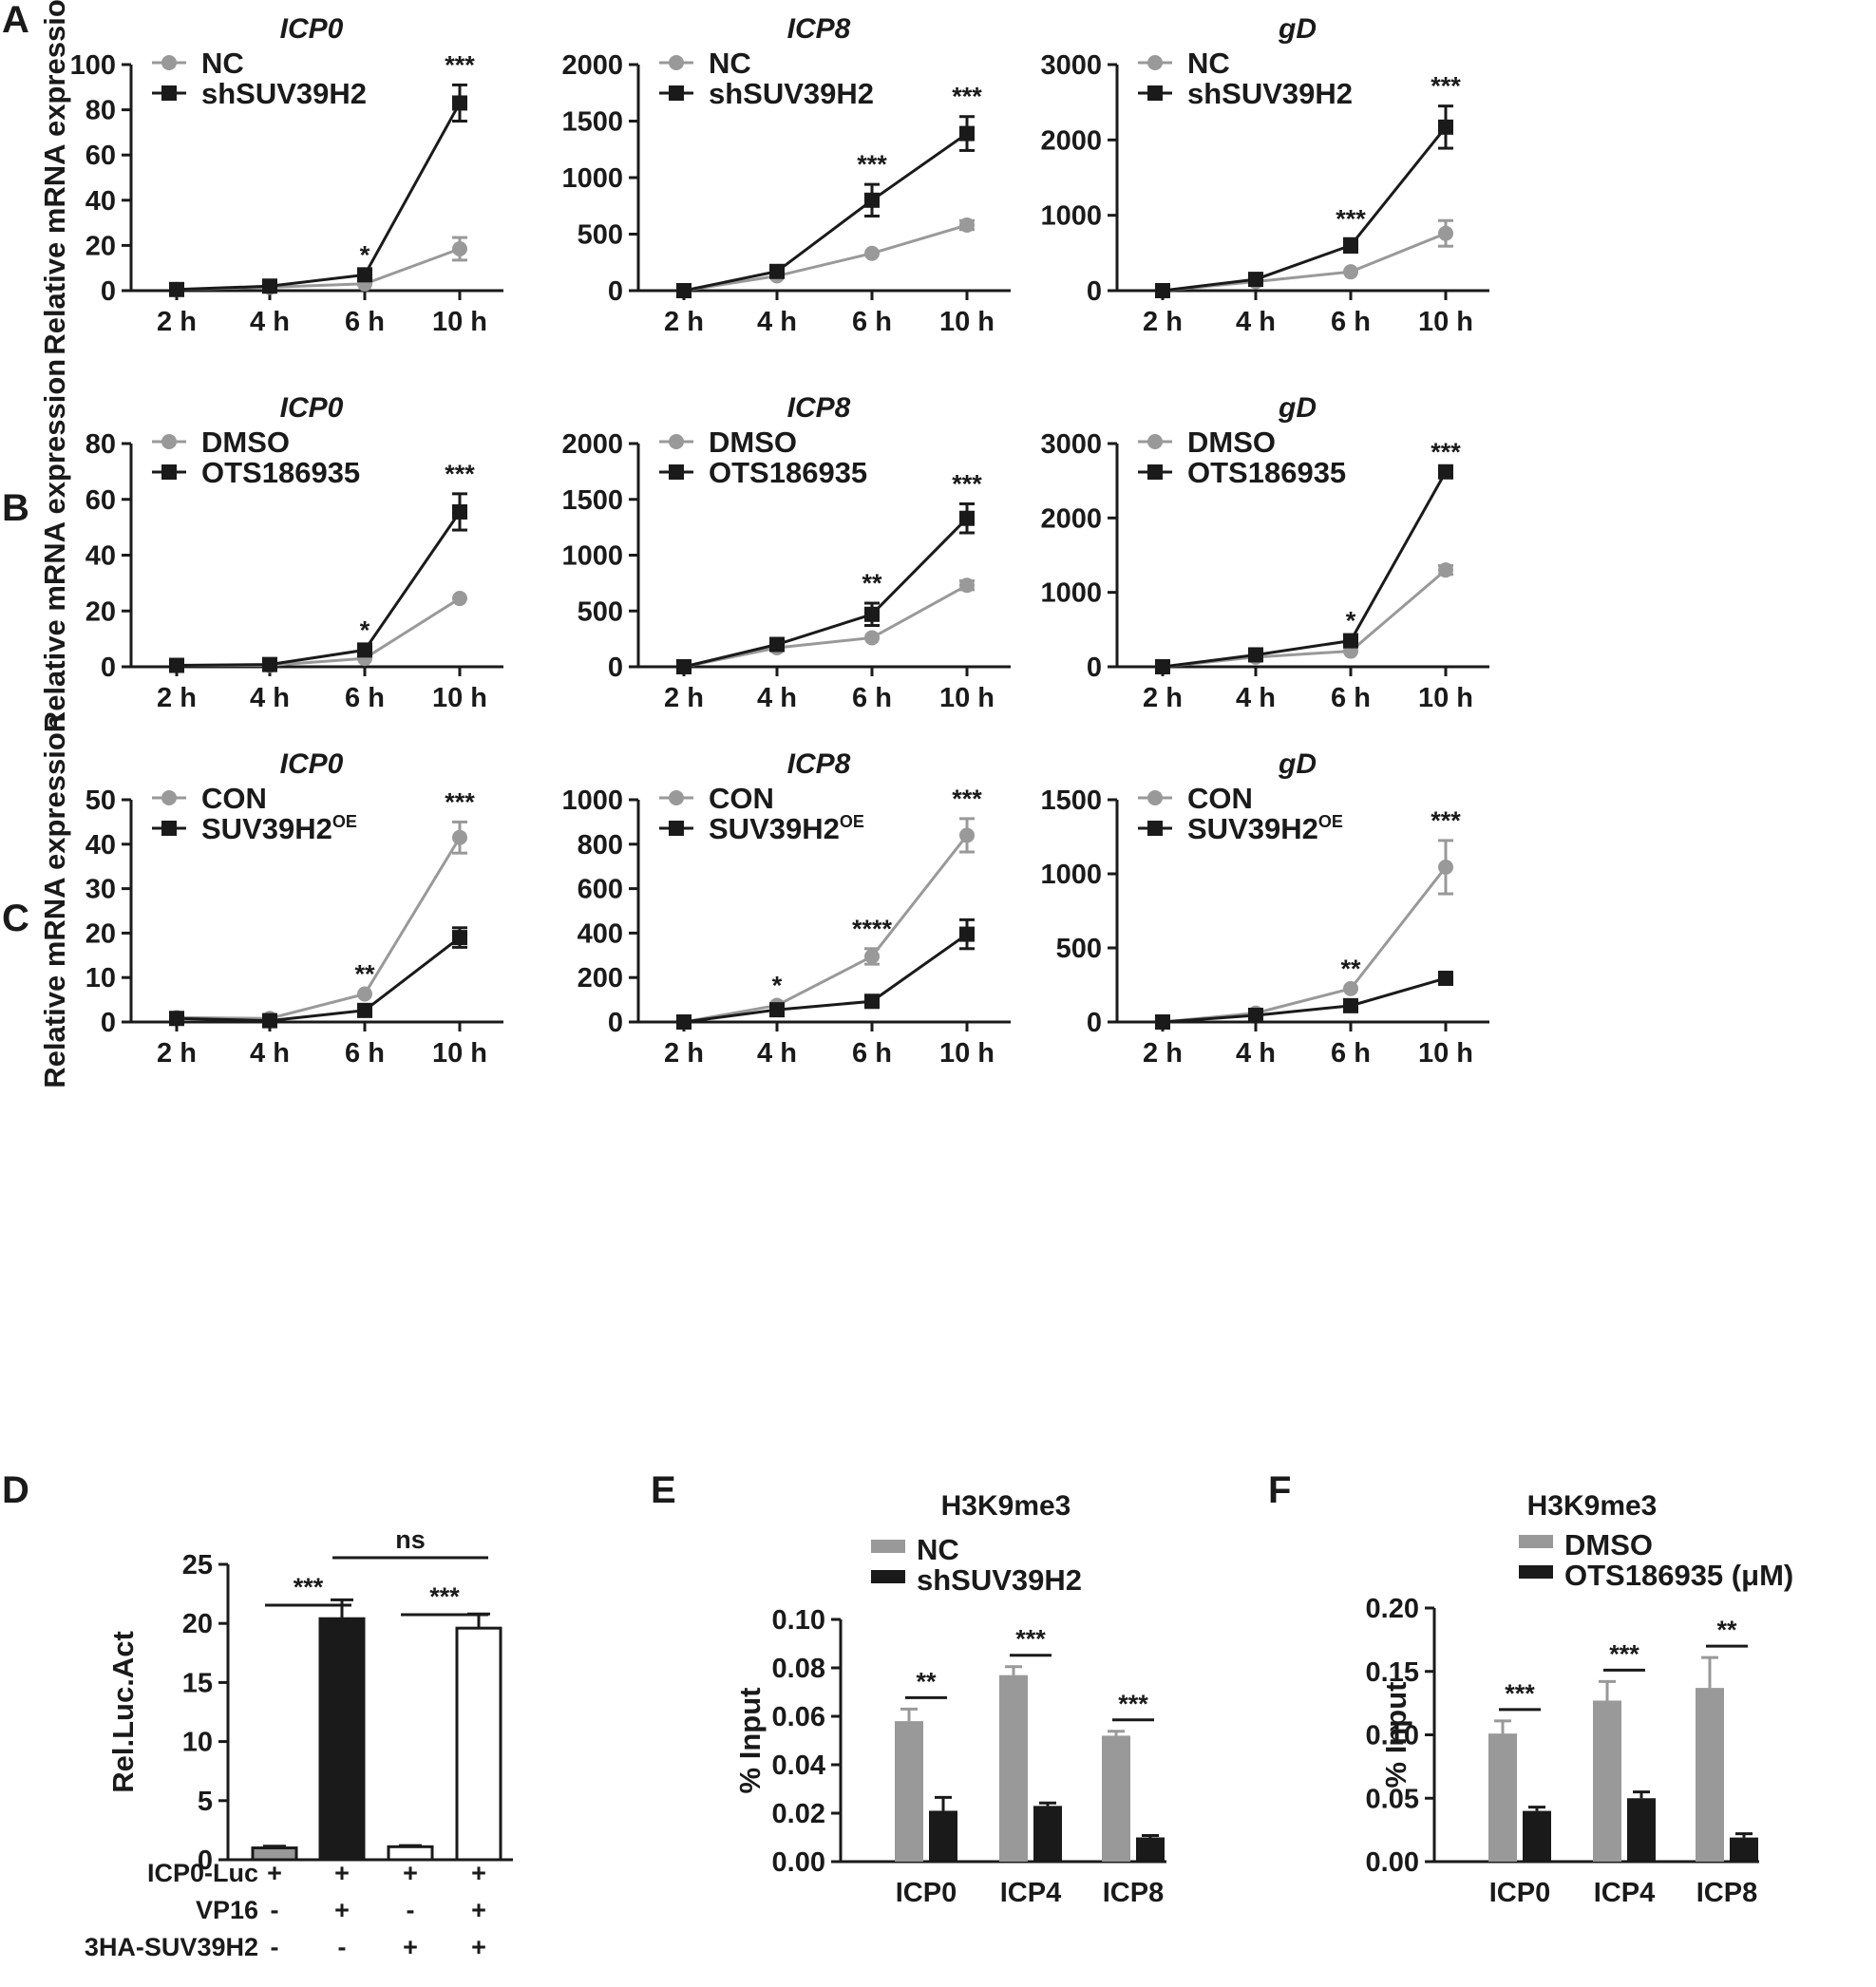 This screenshot has width=1876, height=1987. What do you see at coordinates (1079, 949) in the screenshot?
I see `y-tick-label: 500` at bounding box center [1079, 949].